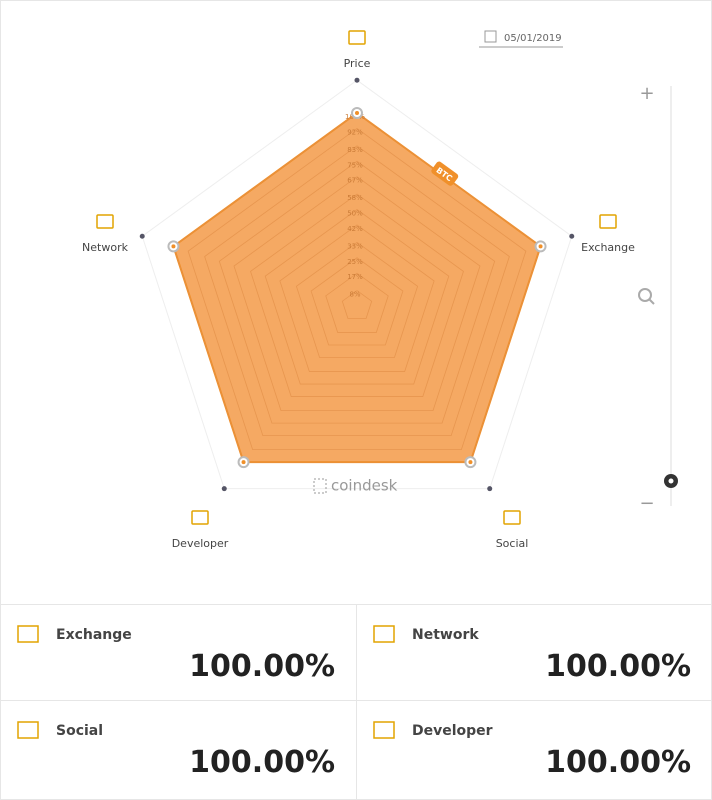 This screenshot has height=800, width=712. I want to click on r-tick-label: 58%, so click(355, 198).